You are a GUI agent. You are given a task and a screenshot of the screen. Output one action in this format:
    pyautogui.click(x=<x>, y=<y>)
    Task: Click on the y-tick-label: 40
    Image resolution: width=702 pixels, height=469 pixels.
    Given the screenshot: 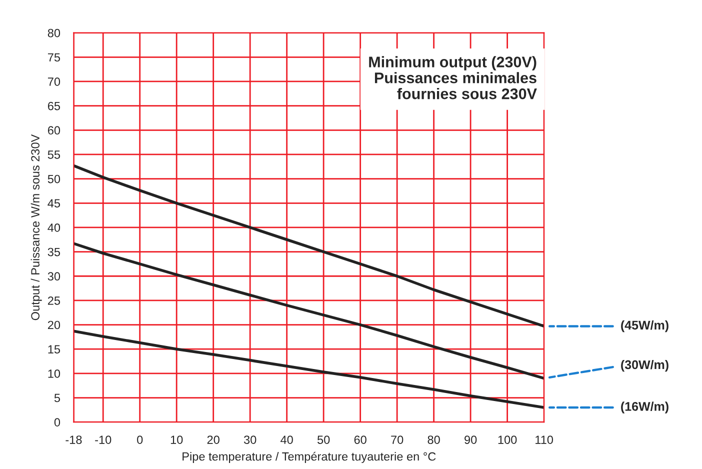 What is the action you would take?
    pyautogui.click(x=54, y=228)
    